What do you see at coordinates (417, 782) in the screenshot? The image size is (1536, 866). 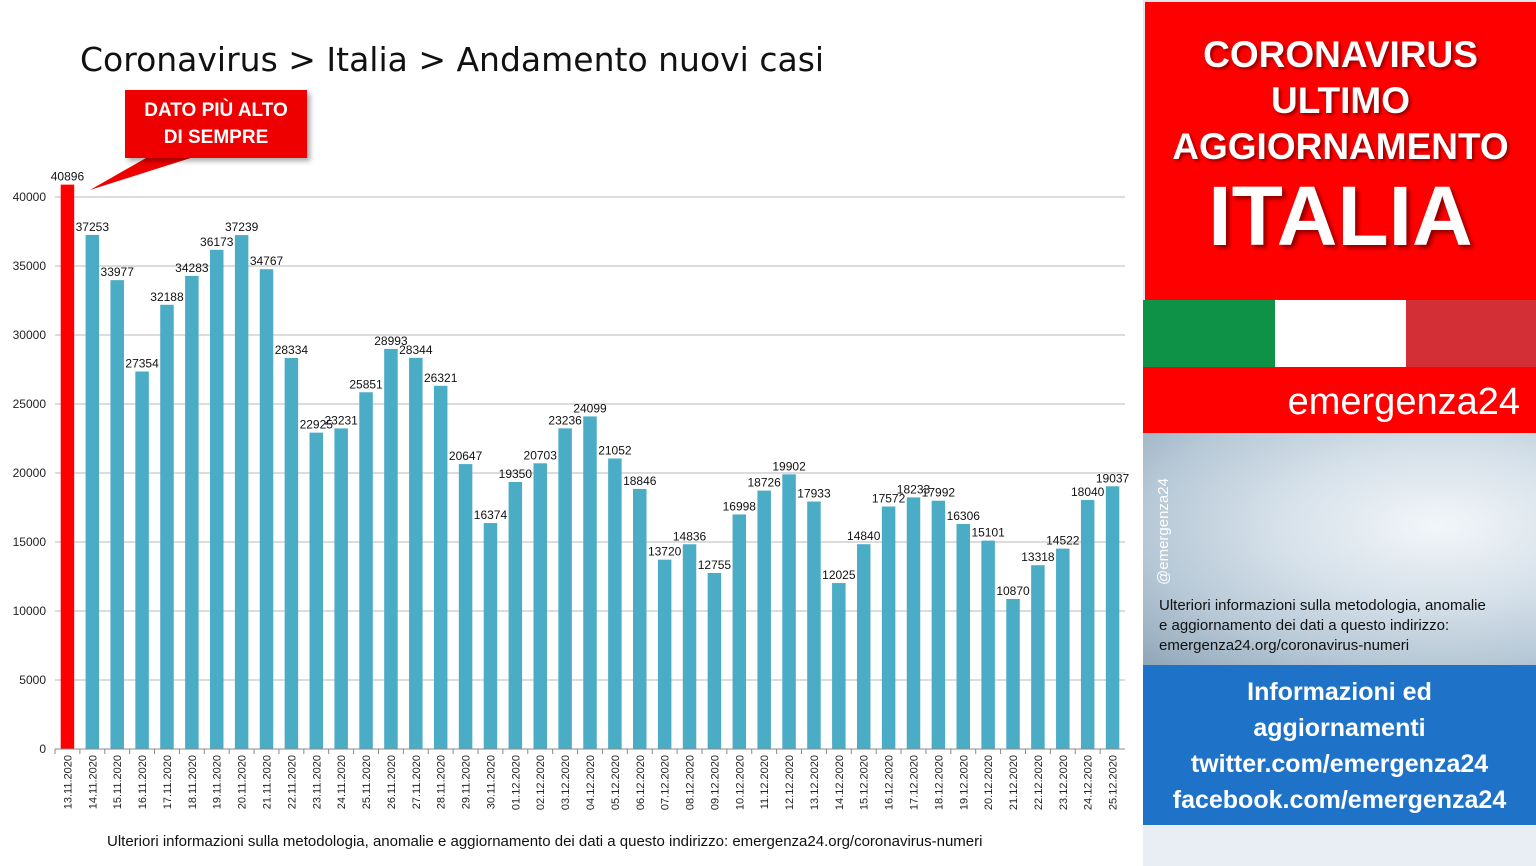 I see `x-tick-label: 27.11.2020` at bounding box center [417, 782].